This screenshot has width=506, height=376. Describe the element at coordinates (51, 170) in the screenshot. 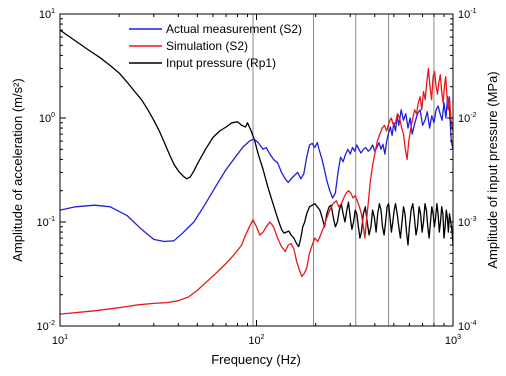

I see `y-left-axis-ticks: 10⁻² 10⁻¹ 10⁰ 10¹` at that location.